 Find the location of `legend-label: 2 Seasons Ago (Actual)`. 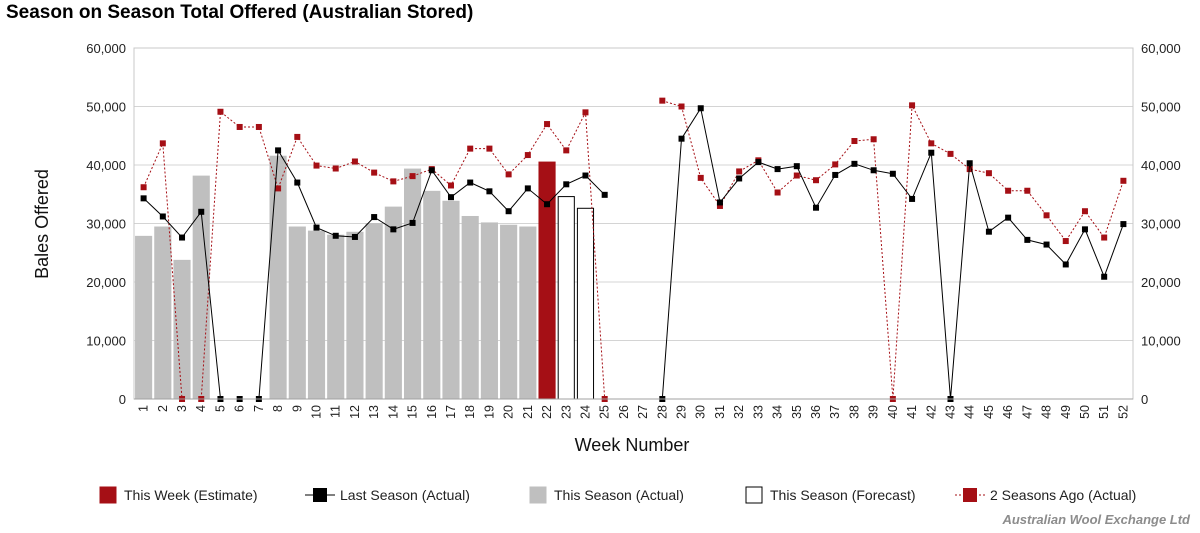

legend-label: 2 Seasons Ago (Actual) is located at coordinates (1063, 495).